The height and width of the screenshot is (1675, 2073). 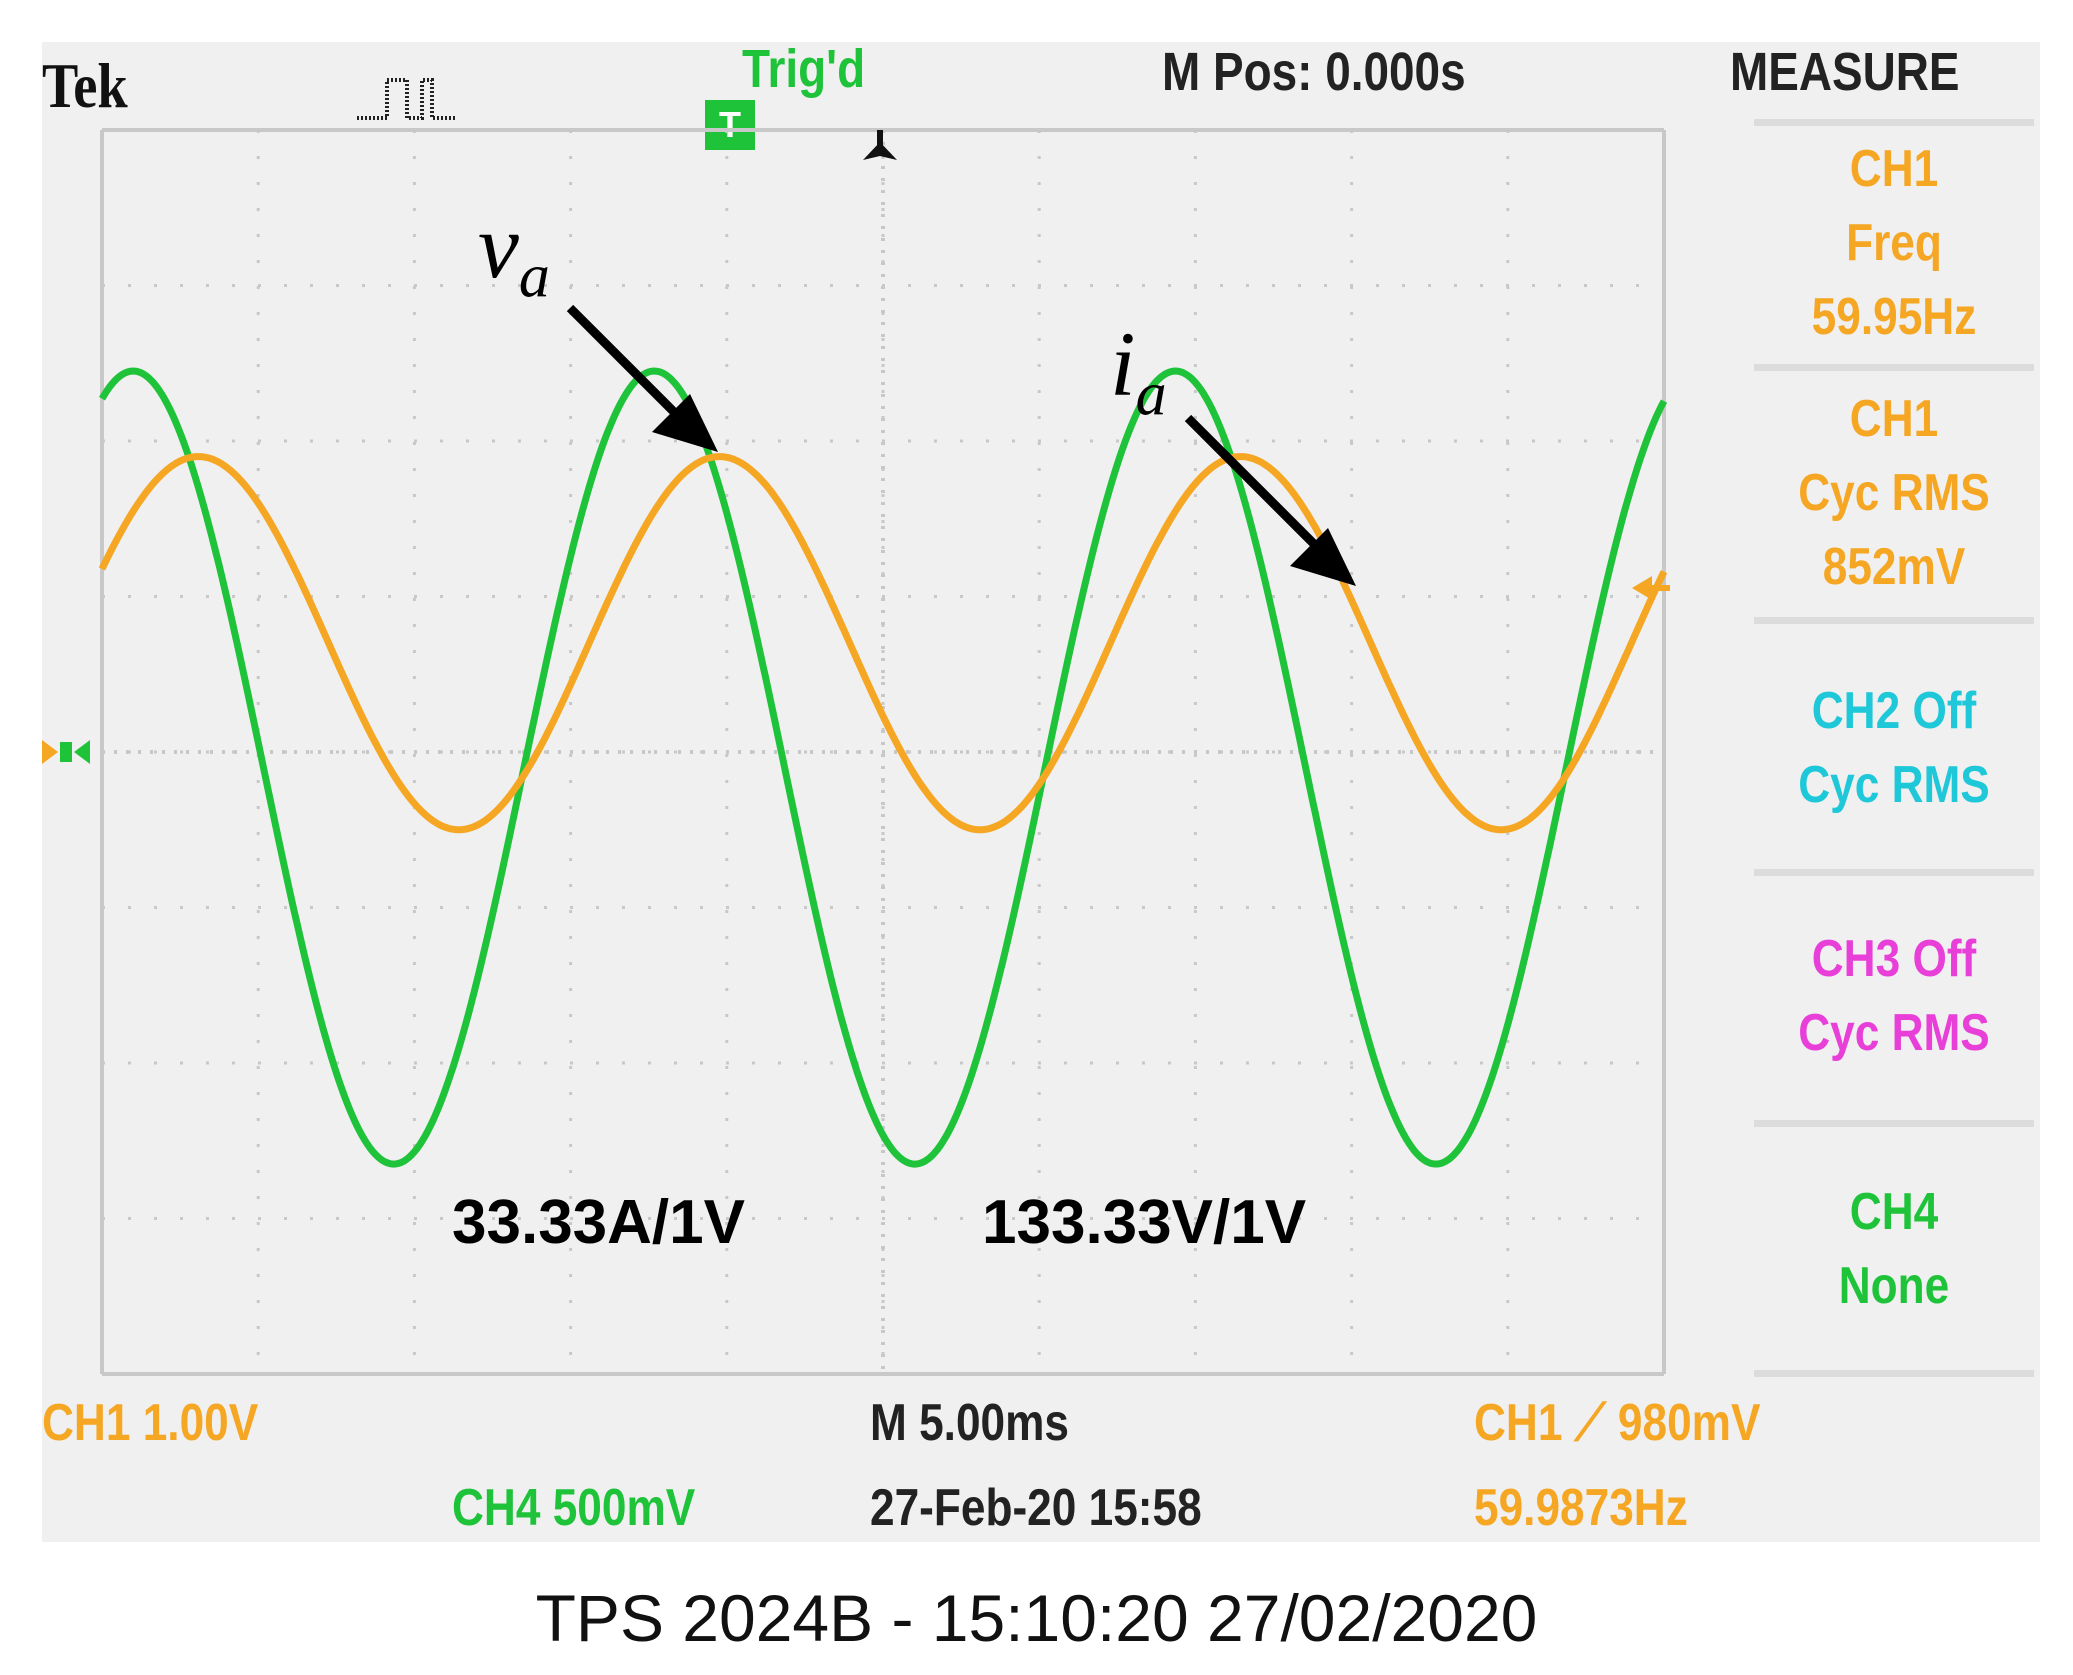 I want to click on trigger-status-badge: T, so click(x=730, y=125).